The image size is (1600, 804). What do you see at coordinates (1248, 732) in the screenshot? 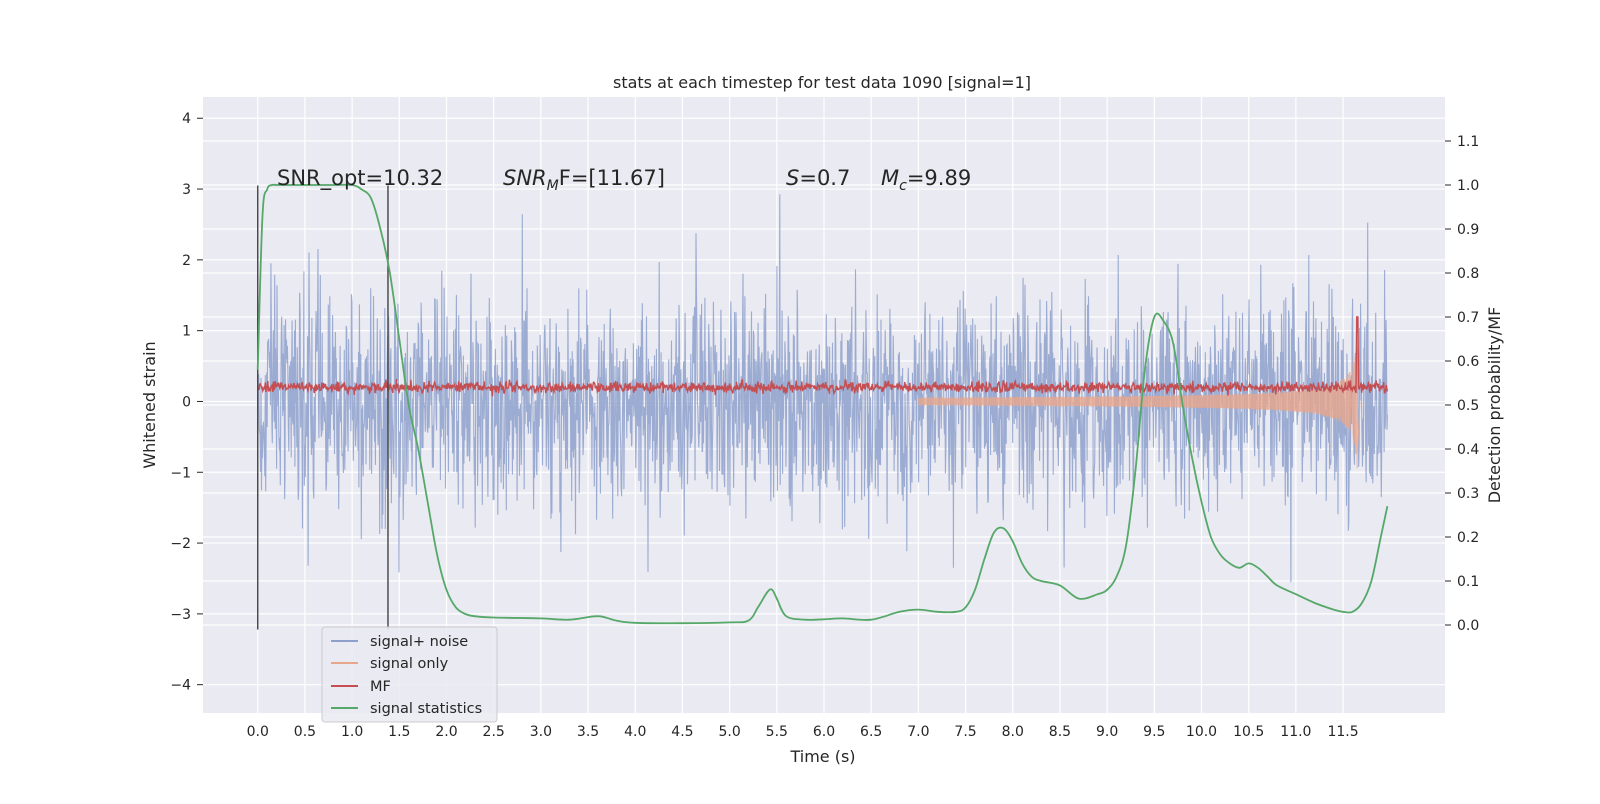
I see `x-tick-label-21: 10.5` at bounding box center [1248, 732].